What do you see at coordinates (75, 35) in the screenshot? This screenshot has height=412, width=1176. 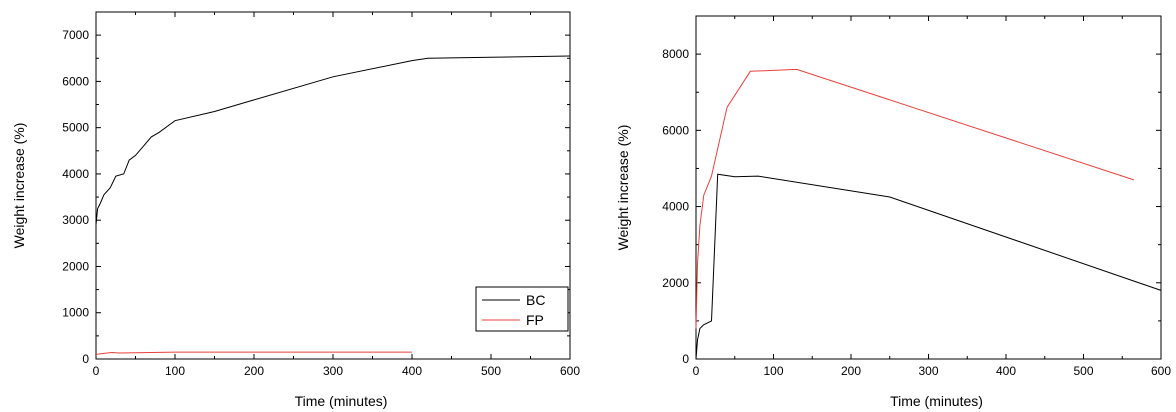 I see `y-tick-label: 7000` at bounding box center [75, 35].